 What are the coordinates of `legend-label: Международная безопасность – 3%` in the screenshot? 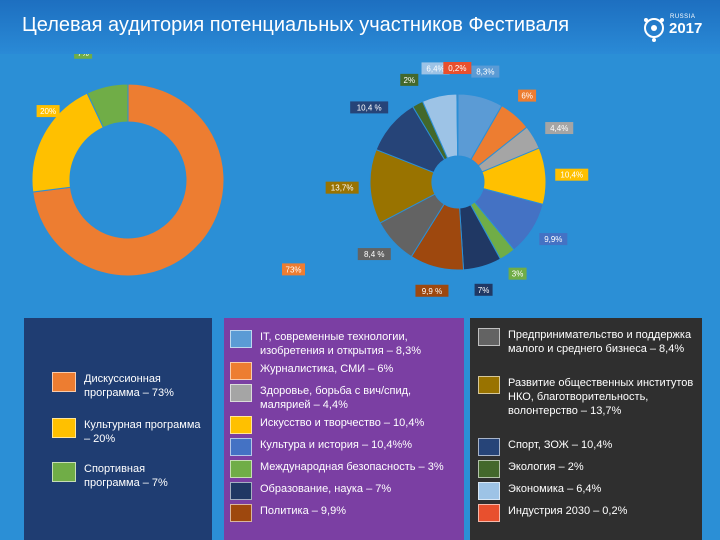 It's located at (352, 467).